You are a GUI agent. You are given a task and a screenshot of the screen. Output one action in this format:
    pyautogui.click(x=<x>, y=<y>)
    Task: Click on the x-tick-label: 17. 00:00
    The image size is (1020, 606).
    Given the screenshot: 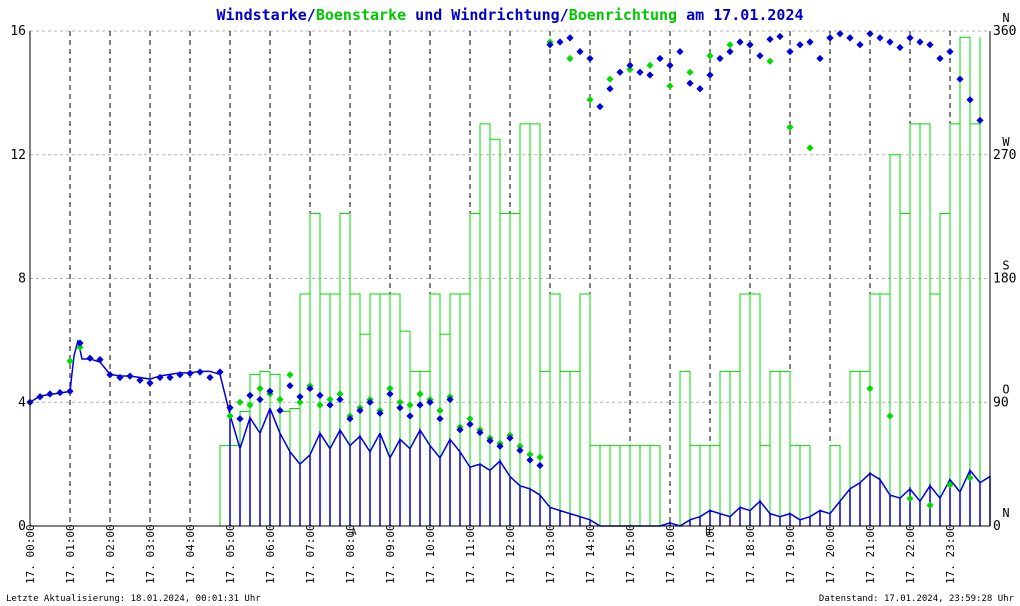 What is the action you would take?
    pyautogui.click(x=30, y=554)
    